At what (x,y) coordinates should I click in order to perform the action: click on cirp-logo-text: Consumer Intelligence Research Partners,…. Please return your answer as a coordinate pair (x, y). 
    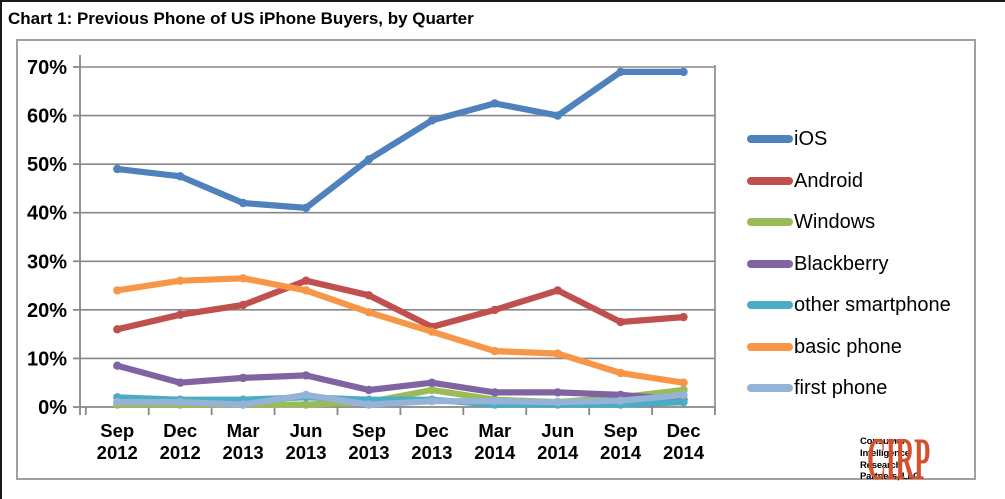
    Looking at the image, I should click on (890, 459).